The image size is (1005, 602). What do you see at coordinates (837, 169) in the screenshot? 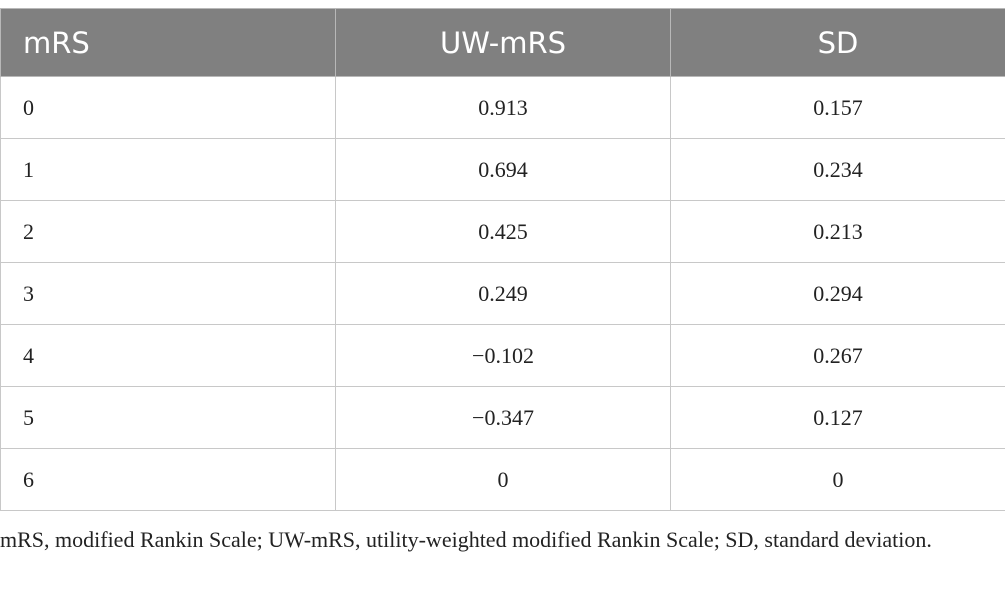
I see `table-cell: 0.234` at bounding box center [837, 169].